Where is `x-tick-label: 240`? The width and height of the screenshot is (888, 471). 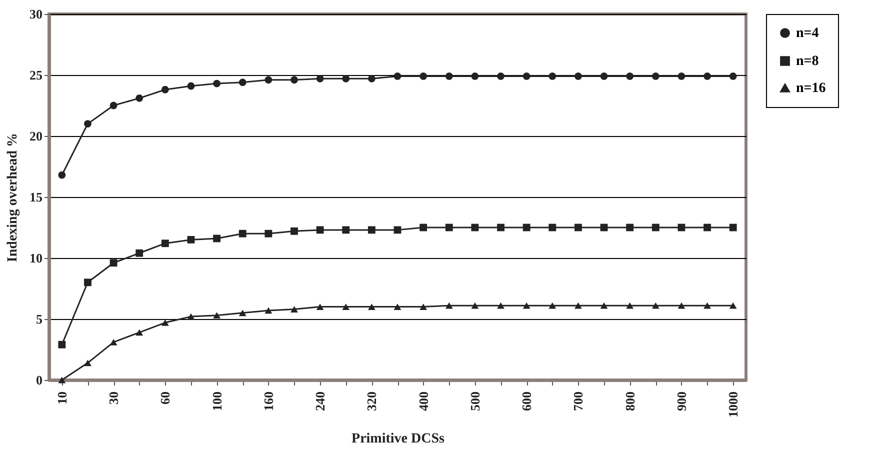 x-tick-label: 240 is located at coordinates (320, 401).